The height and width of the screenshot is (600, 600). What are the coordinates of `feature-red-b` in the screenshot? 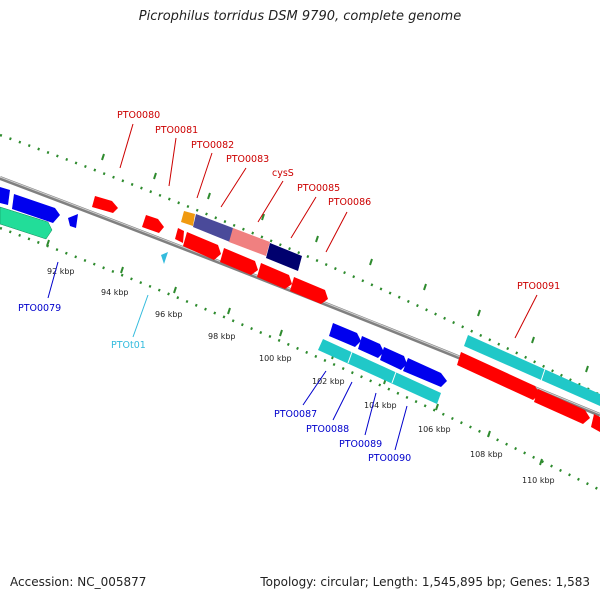 It's located at (274, 276).